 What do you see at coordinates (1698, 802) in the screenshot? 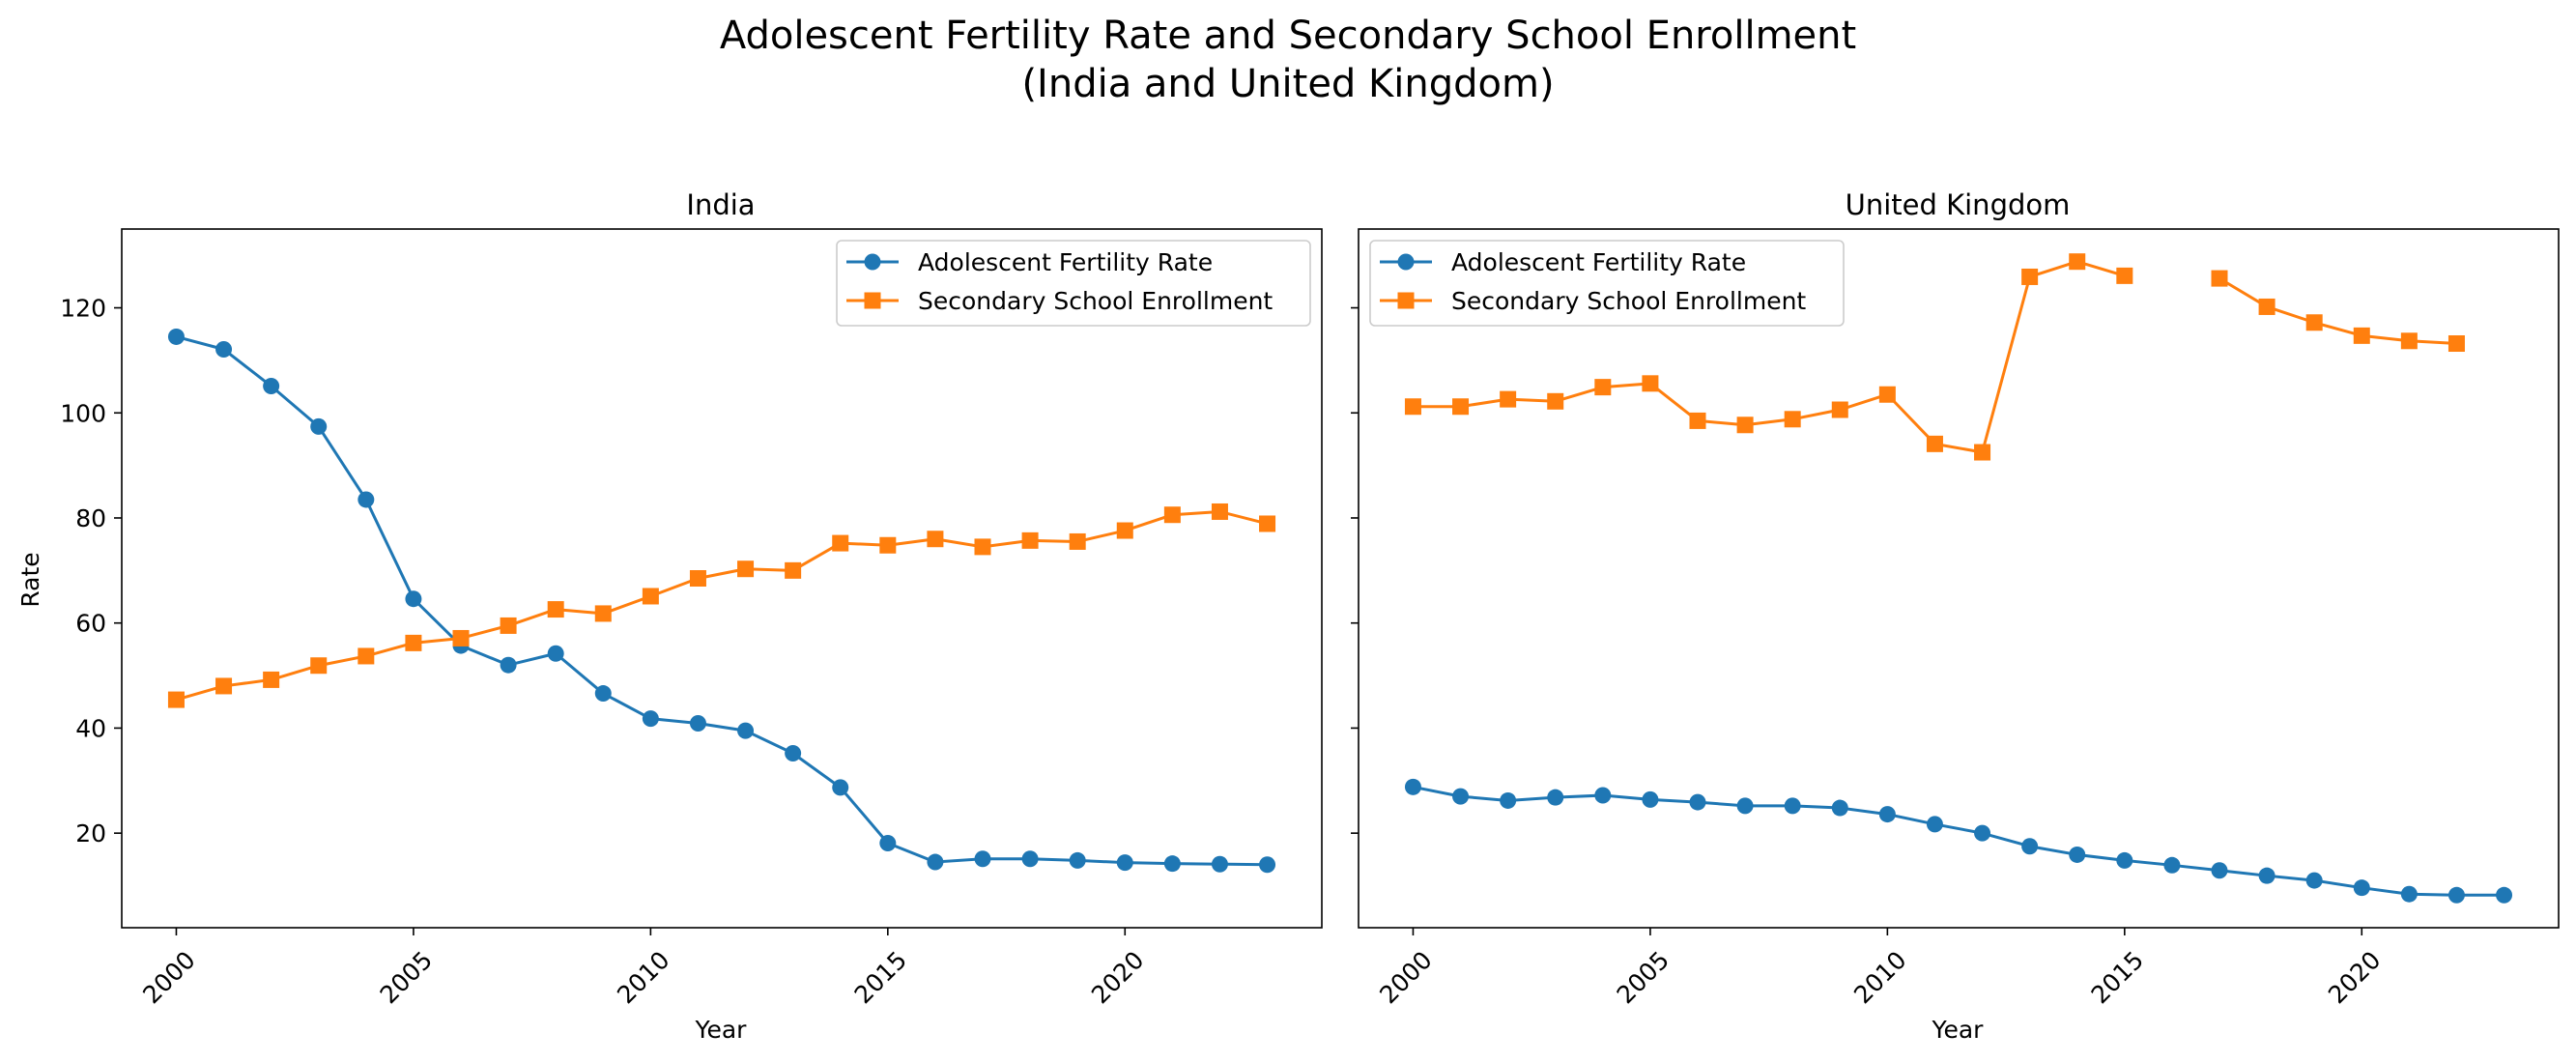
I see `fertility-point-2006` at bounding box center [1698, 802].